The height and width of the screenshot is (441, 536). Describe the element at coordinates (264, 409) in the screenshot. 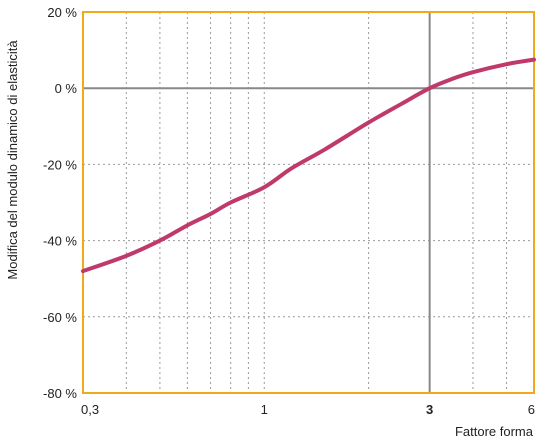

I see `x-tick-label: 1` at that location.